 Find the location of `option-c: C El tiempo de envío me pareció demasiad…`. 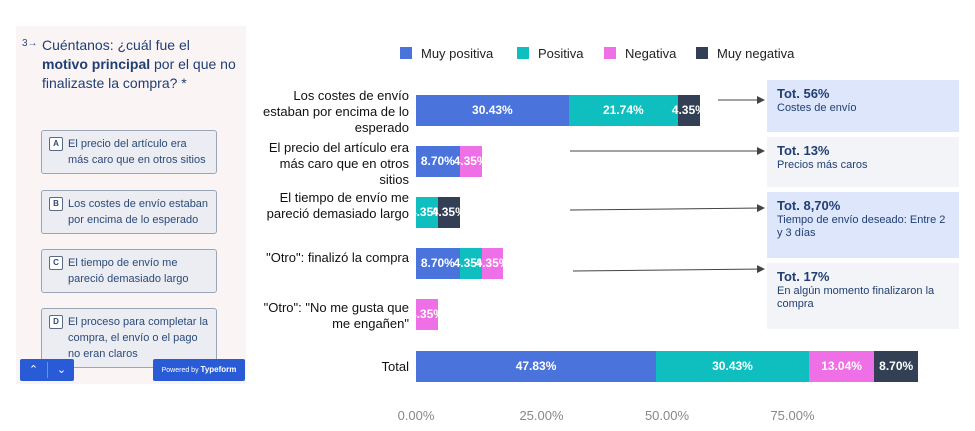

option-c: C El tiempo de envío me pareció demasiad… is located at coordinates (129, 271).